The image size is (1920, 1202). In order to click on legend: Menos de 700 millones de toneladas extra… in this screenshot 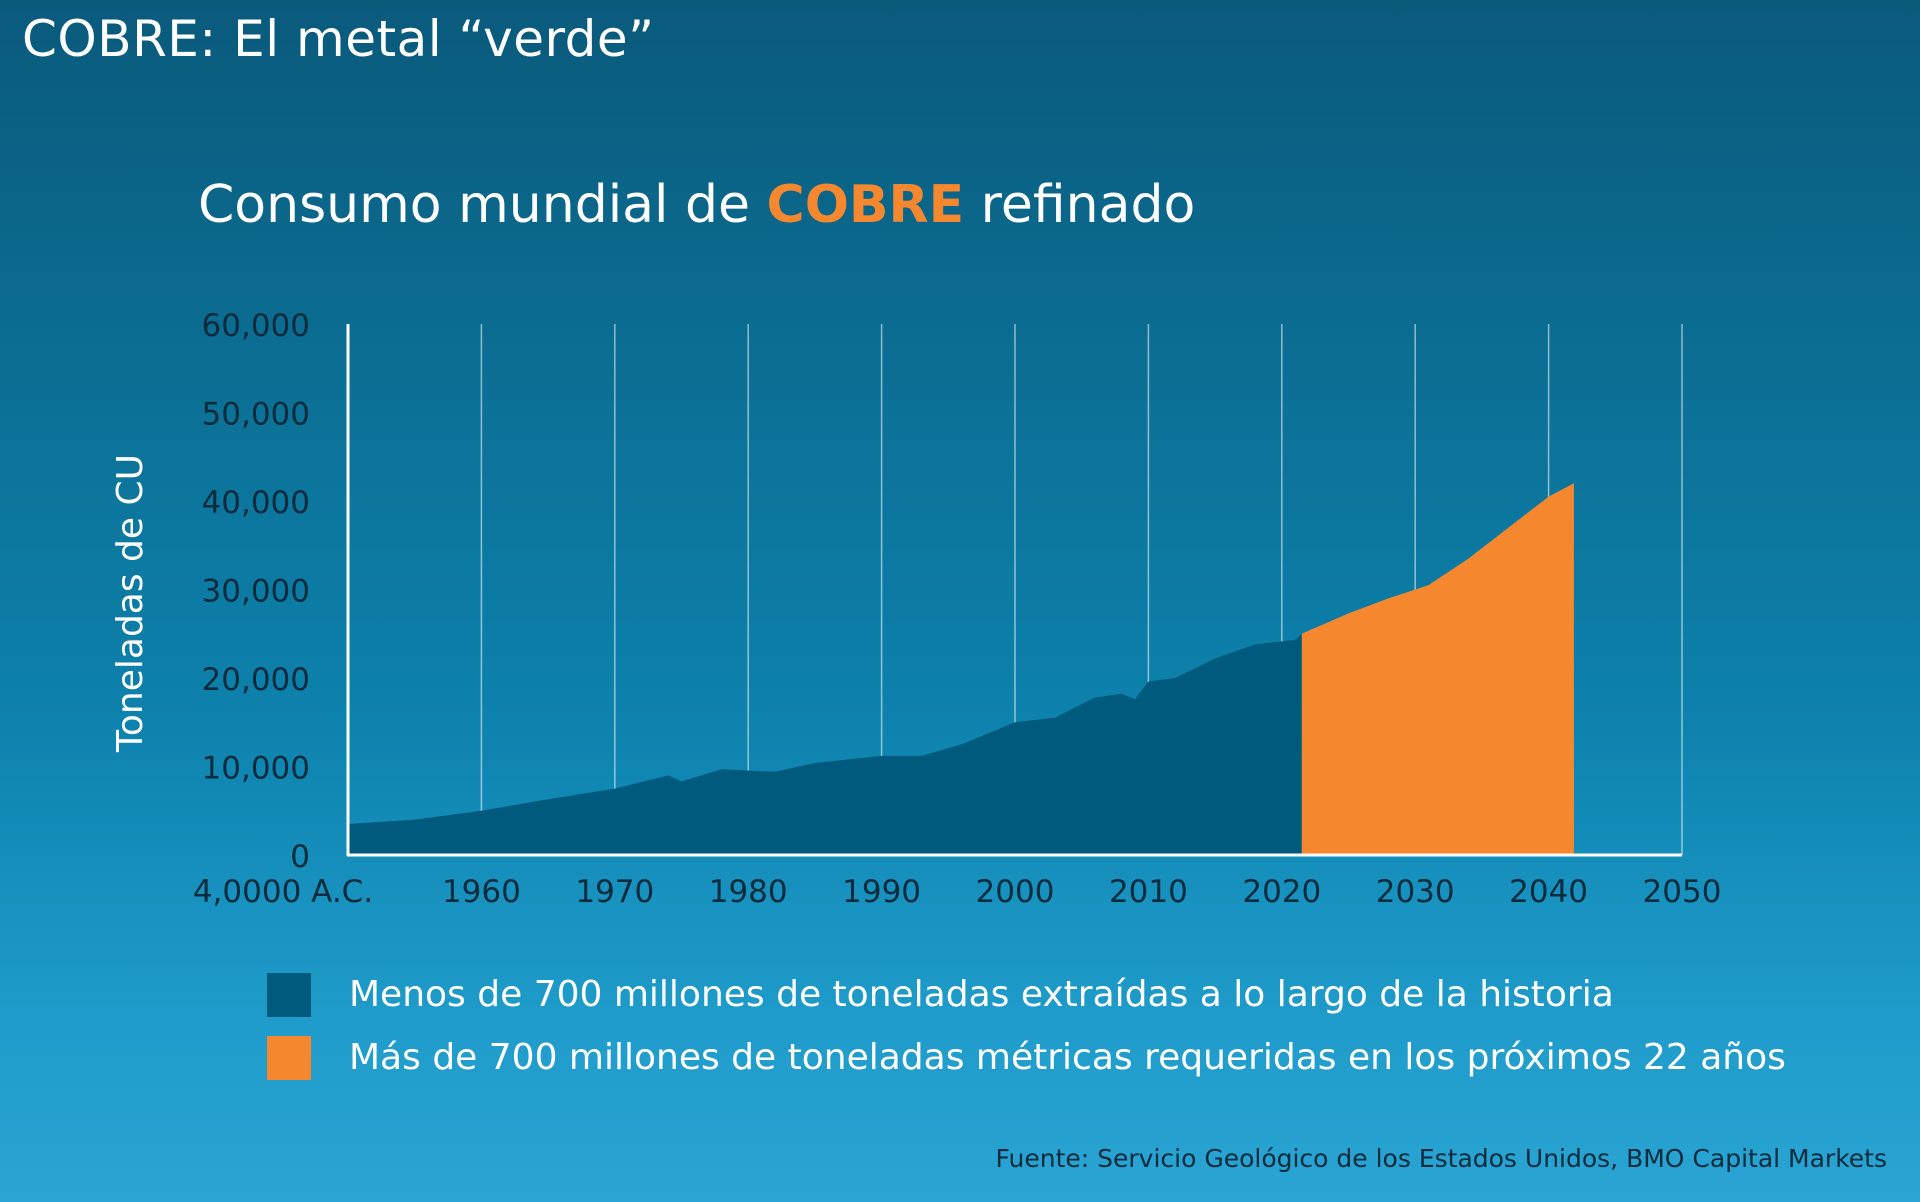, I will do `click(1026, 1026)`.